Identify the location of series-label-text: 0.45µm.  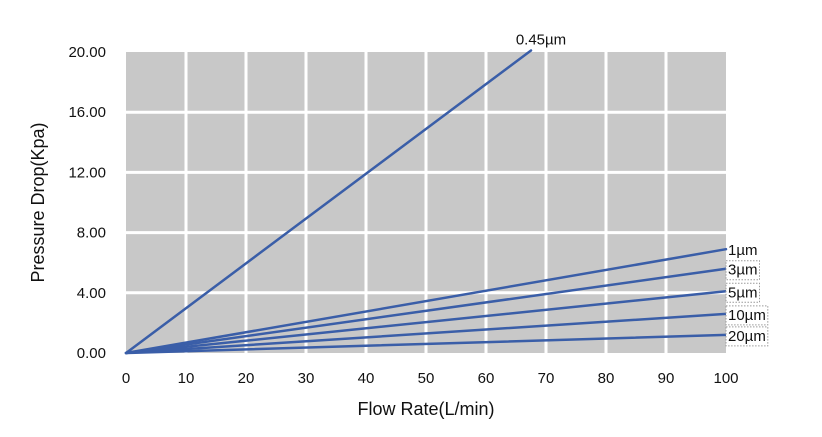
(541, 39).